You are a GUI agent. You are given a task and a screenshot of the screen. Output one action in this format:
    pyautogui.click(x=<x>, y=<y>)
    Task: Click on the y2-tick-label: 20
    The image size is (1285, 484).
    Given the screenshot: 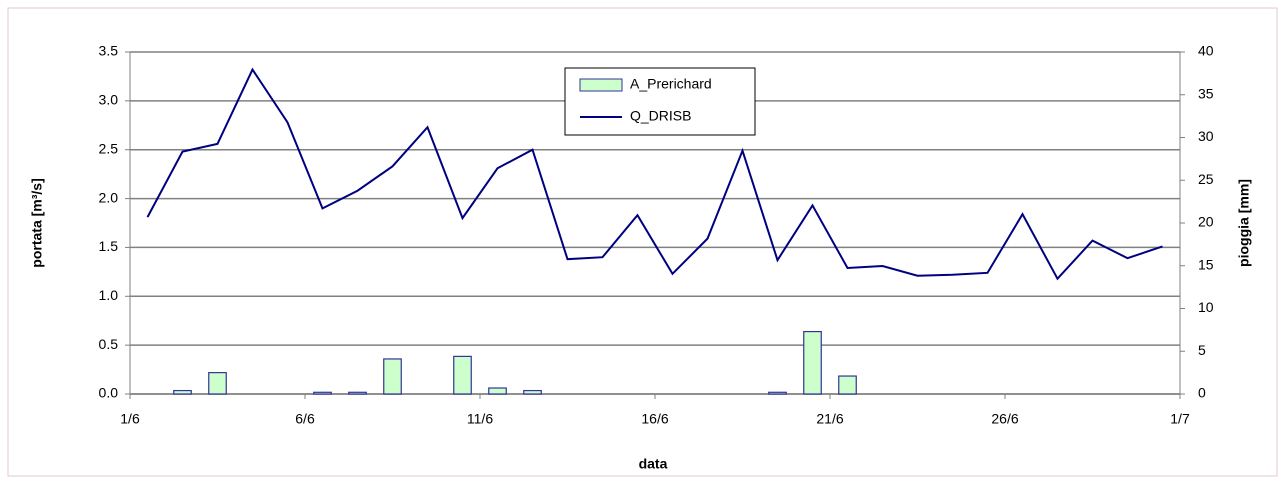 What is the action you would take?
    pyautogui.click(x=1206, y=222)
    